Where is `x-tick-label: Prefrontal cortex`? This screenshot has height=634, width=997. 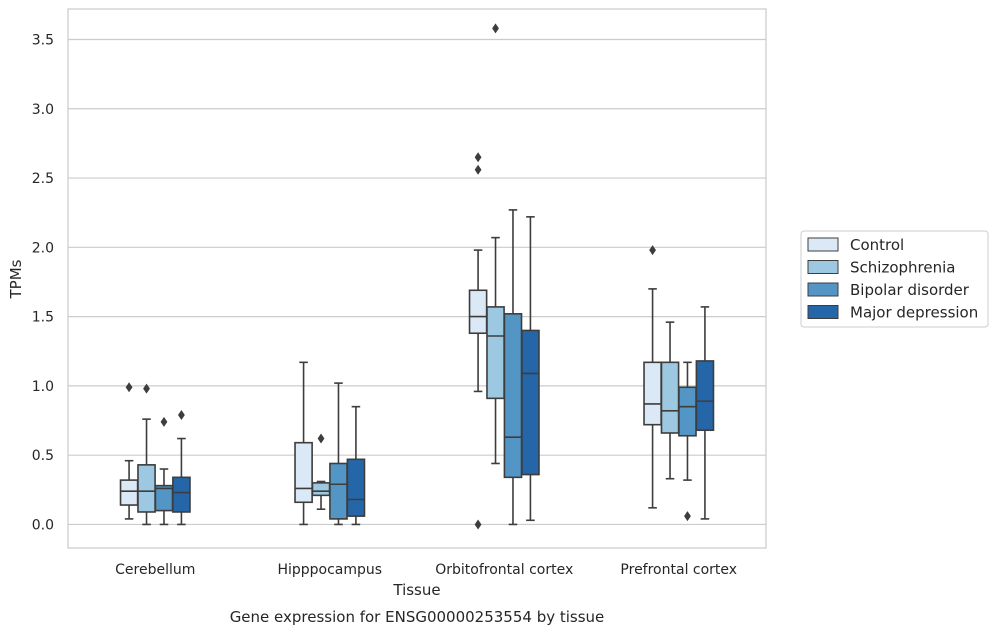 x-tick-label: Prefrontal cortex is located at coordinates (678, 570).